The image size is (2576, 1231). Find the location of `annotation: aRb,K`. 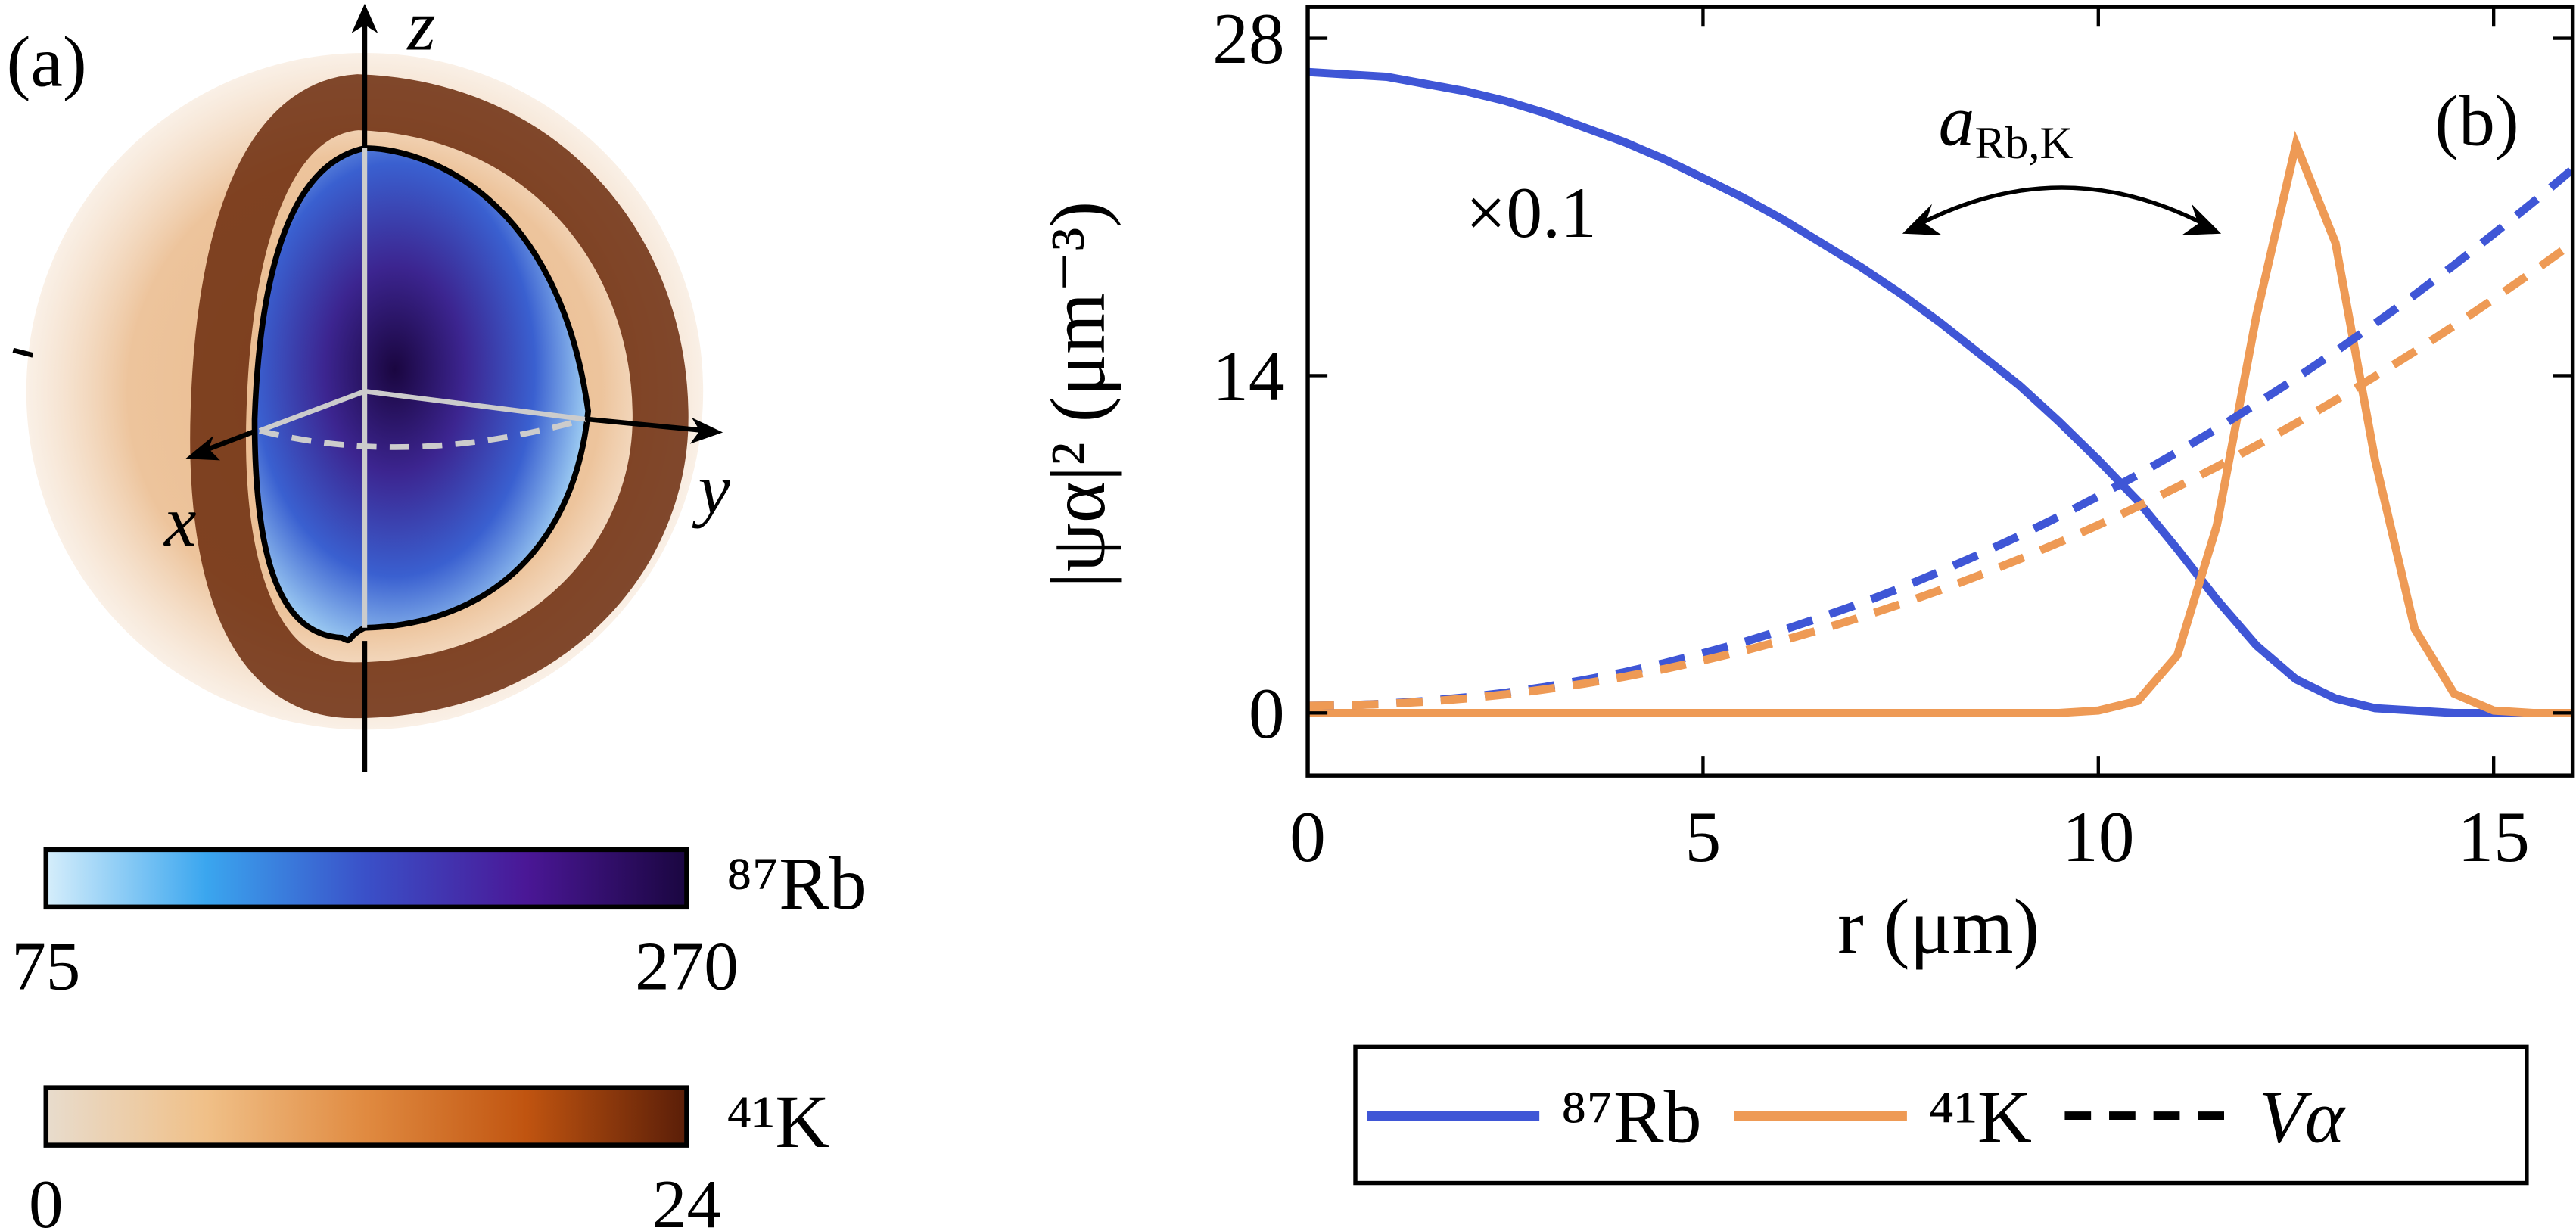

annotation: aRb,K is located at coordinates (2006, 125).